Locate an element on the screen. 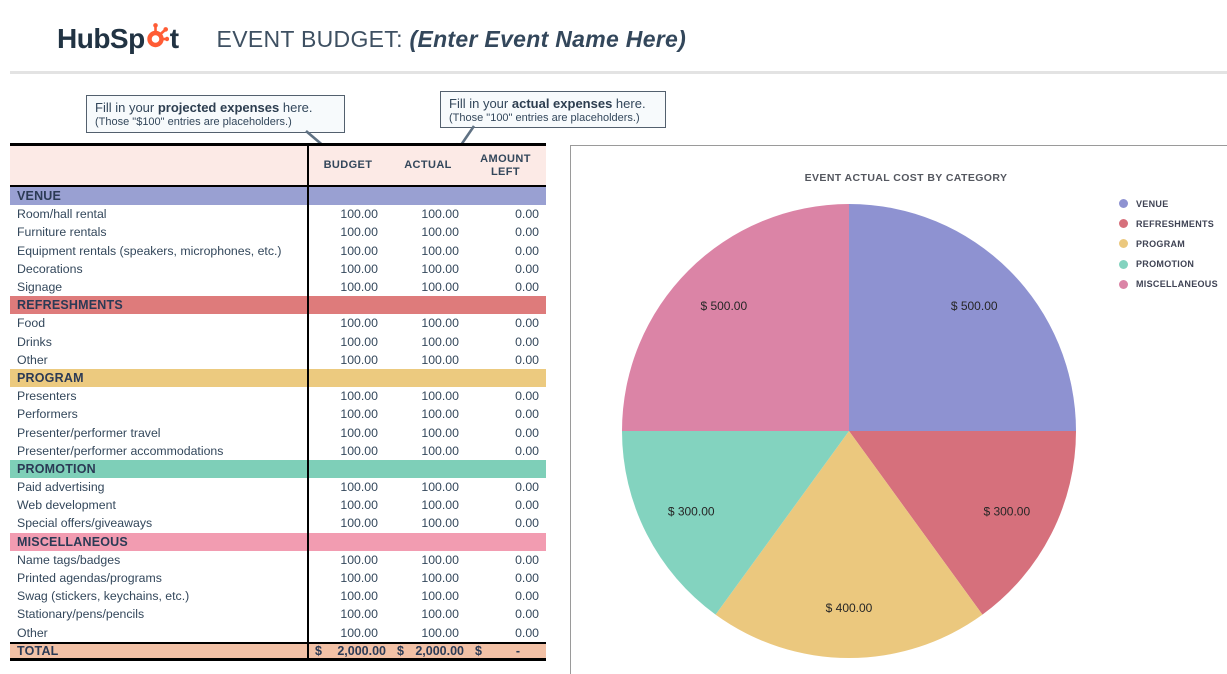  item-name-cell: Stationary/pens/pencils is located at coordinates (81, 614).